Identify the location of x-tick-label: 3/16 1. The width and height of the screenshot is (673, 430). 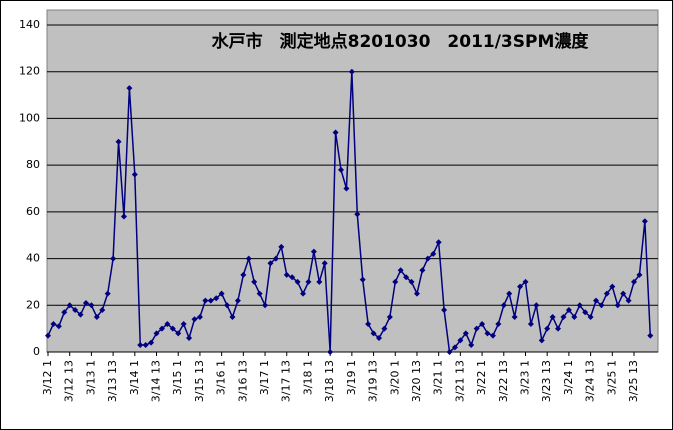
(221, 377).